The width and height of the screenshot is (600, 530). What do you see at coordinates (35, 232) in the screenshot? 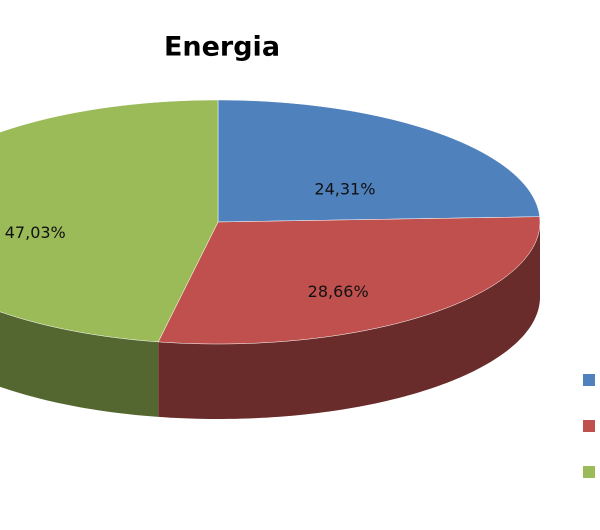
I see `value-label: 47,03%` at bounding box center [35, 232].